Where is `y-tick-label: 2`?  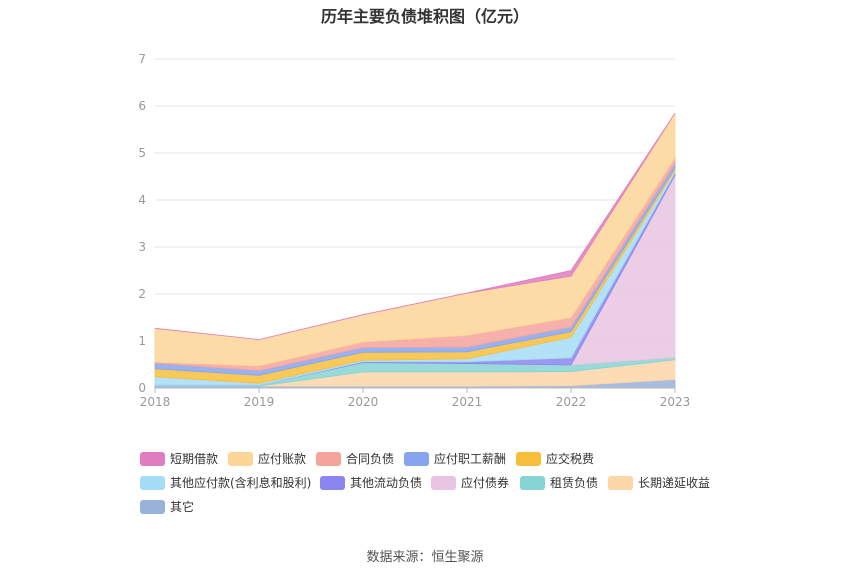 y-tick-label: 2 is located at coordinates (142, 294).